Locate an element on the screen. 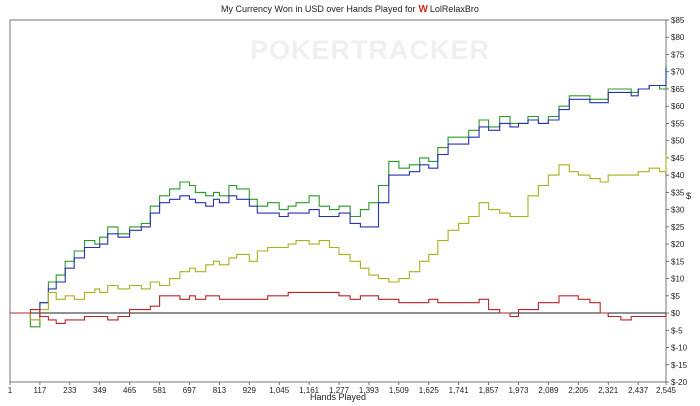 Image resolution: width=700 pixels, height=406 pixels. y-tick-label: $65 is located at coordinates (678, 89).